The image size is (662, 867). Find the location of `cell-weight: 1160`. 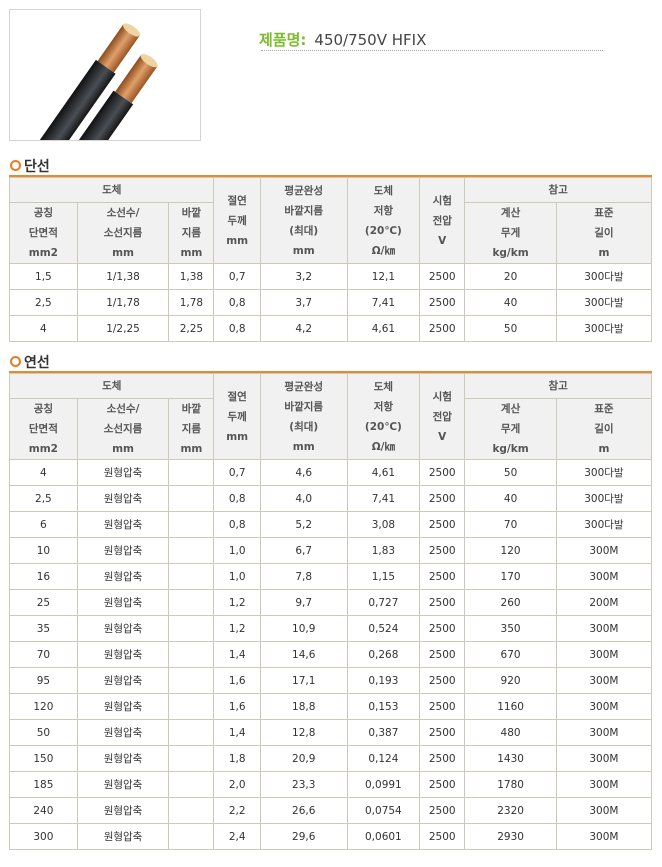

cell-weight: 1160 is located at coordinates (510, 706).